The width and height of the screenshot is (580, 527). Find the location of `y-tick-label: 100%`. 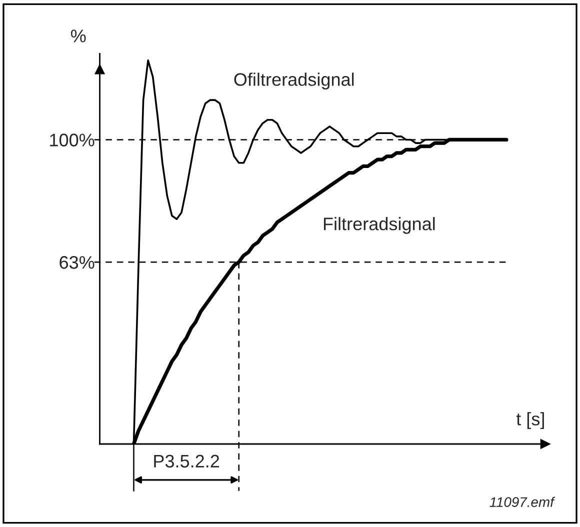

y-tick-label: 100% is located at coordinates (72, 140).